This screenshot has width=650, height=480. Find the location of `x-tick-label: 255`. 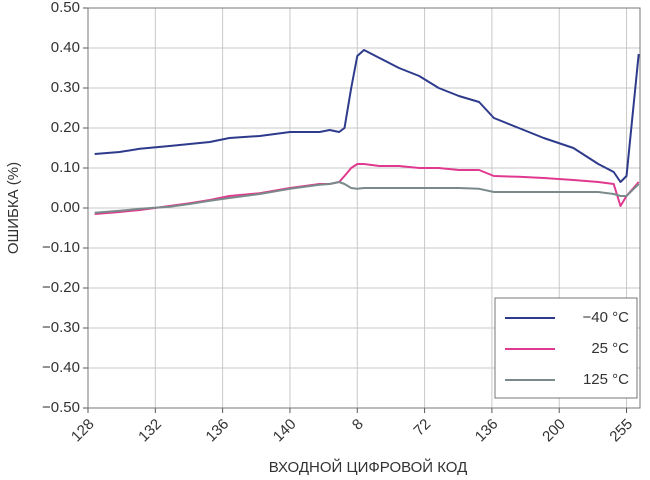

x-tick-label: 255 is located at coordinates (621, 431).